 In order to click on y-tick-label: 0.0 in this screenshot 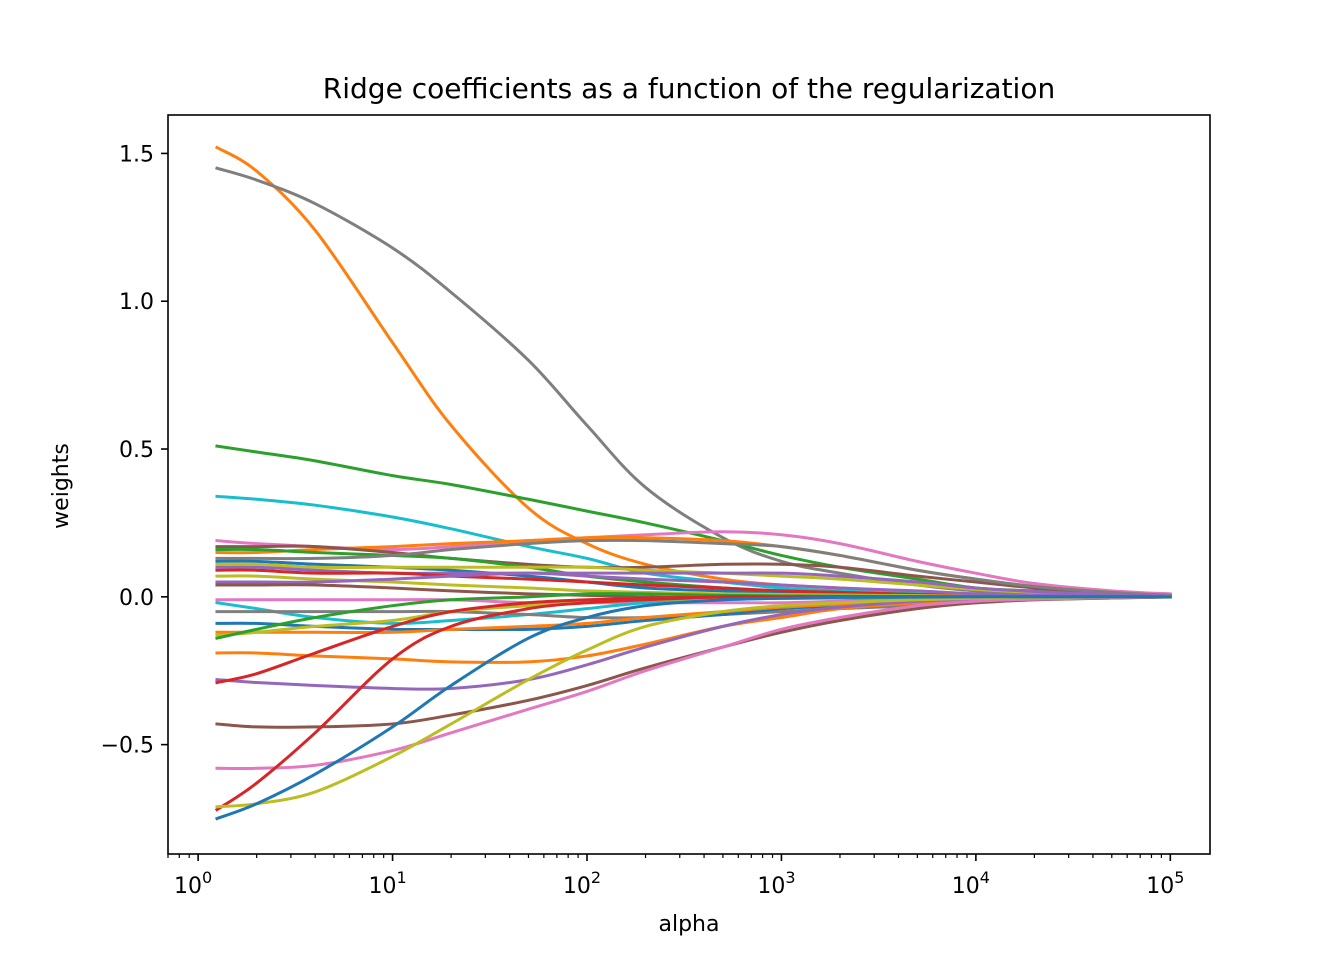, I will do `click(136, 598)`.